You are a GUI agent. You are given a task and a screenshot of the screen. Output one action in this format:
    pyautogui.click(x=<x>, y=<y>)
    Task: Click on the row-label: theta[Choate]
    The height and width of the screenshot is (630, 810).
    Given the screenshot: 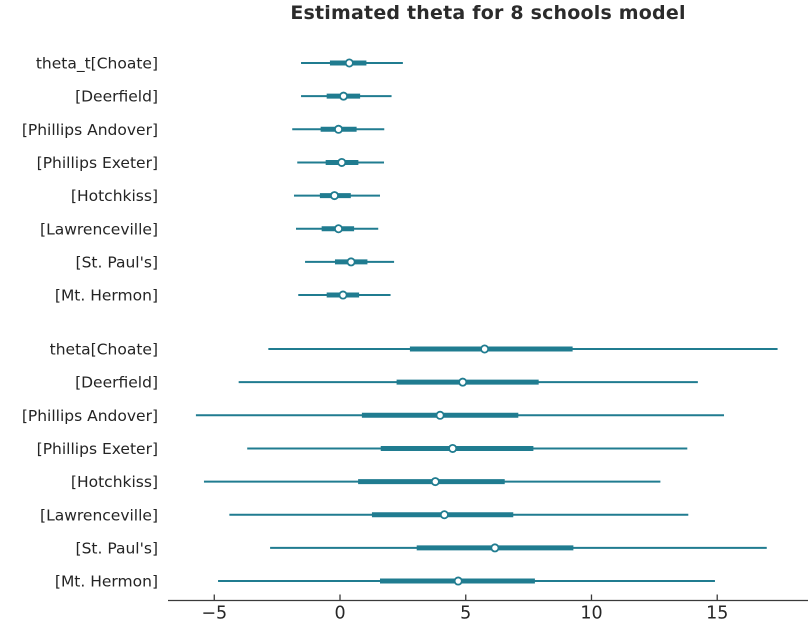 What is the action you would take?
    pyautogui.click(x=104, y=350)
    